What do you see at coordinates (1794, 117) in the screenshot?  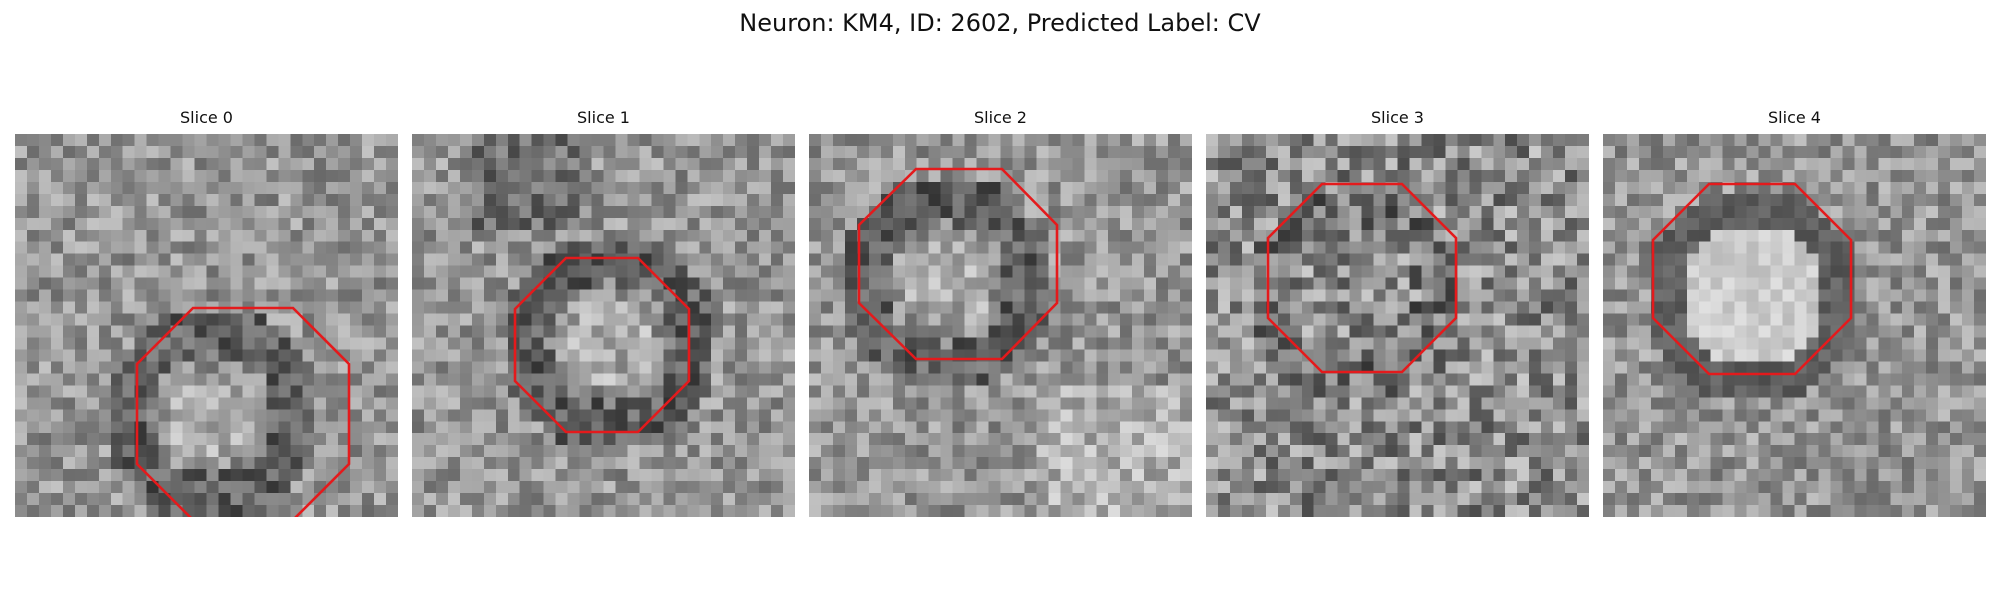 I see `slice-title: Slice 4` at bounding box center [1794, 117].